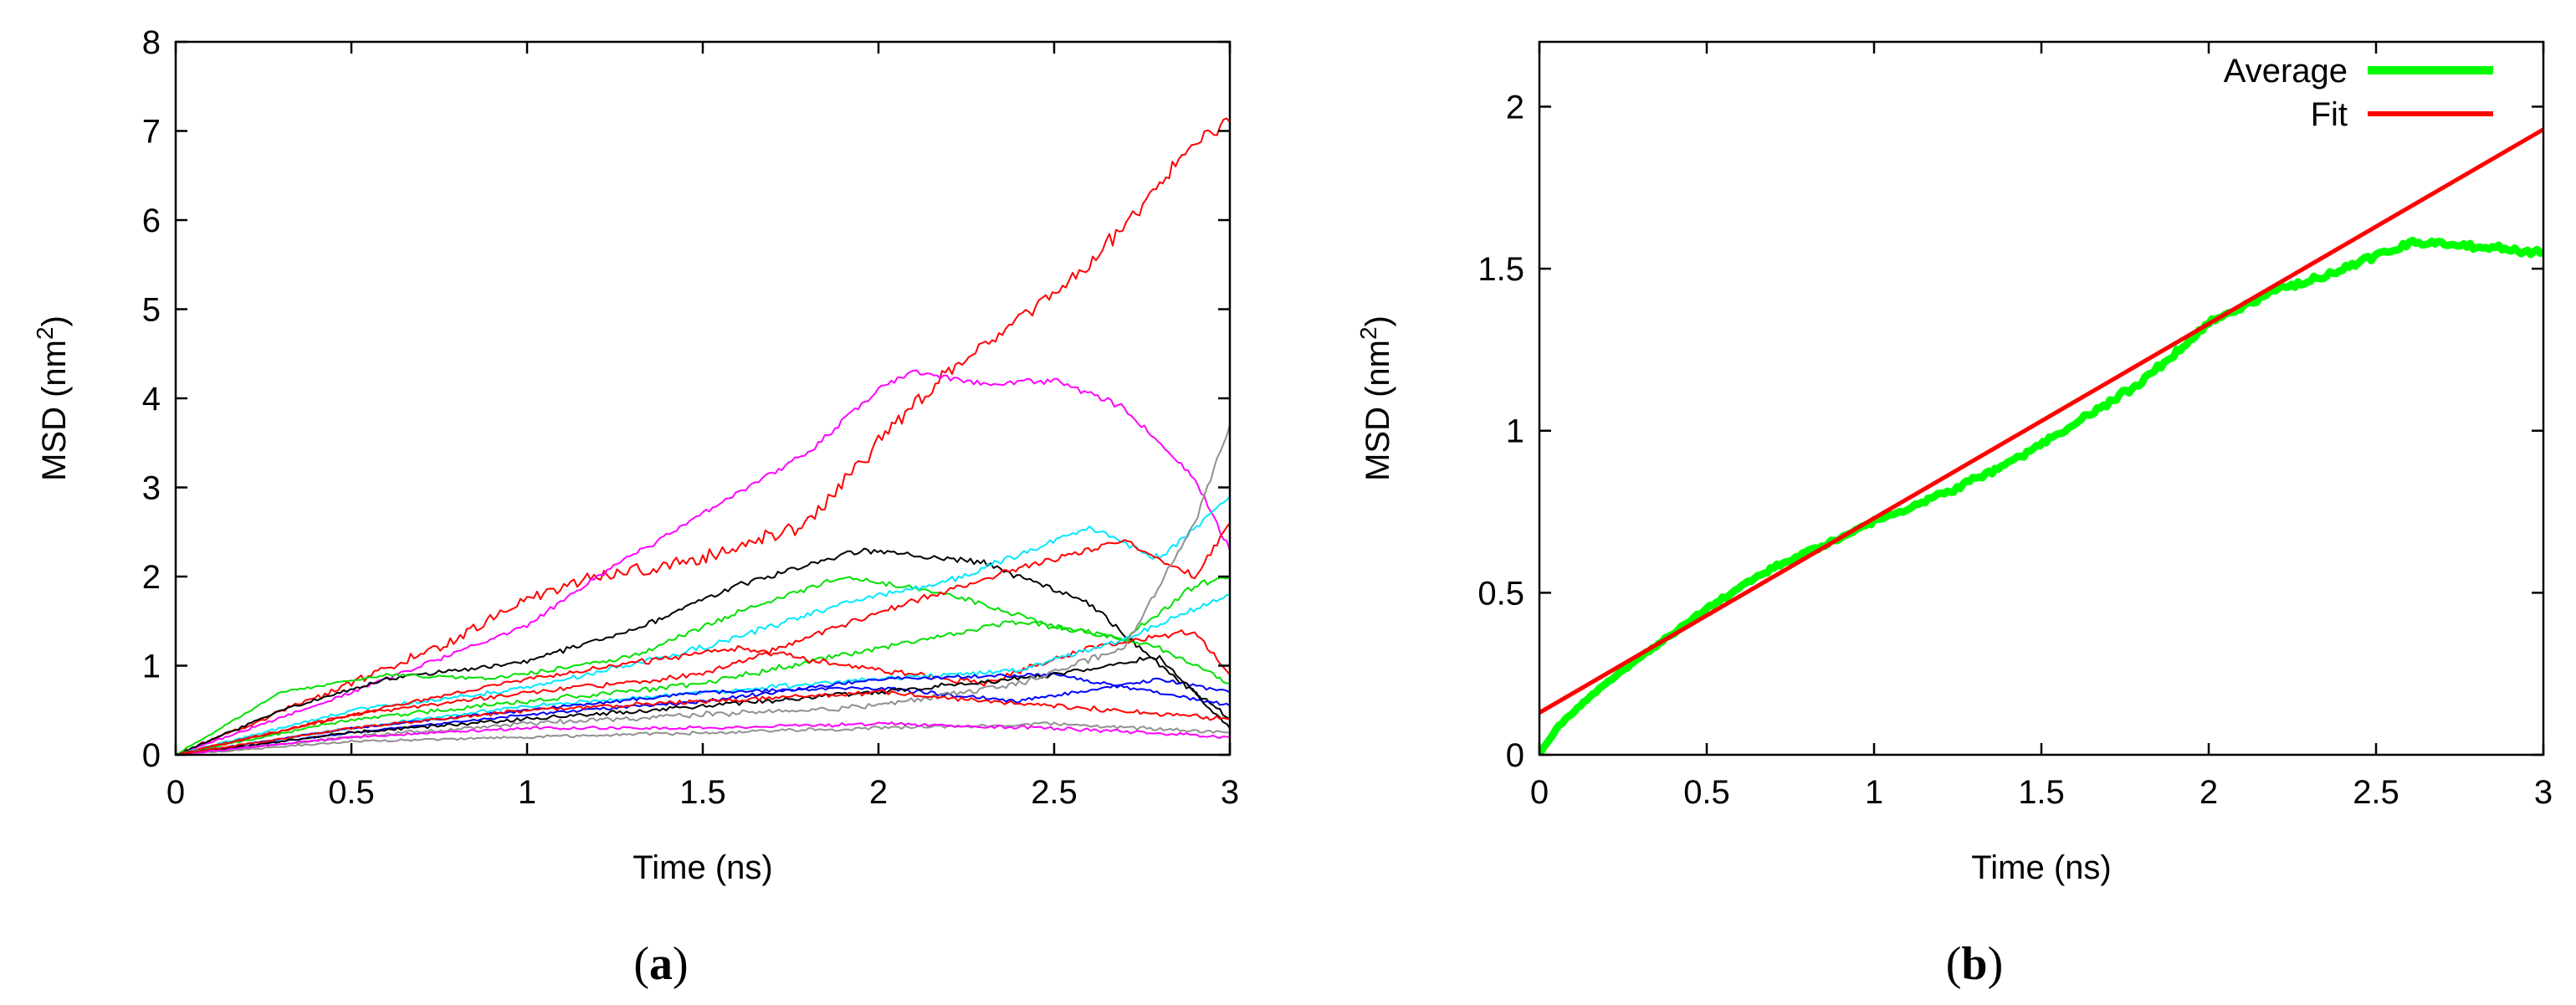 Image resolution: width=2576 pixels, height=1005 pixels. What do you see at coordinates (53, 398) in the screenshot?
I see `panel-a-y-axis-title: MSD (nm2)` at bounding box center [53, 398].